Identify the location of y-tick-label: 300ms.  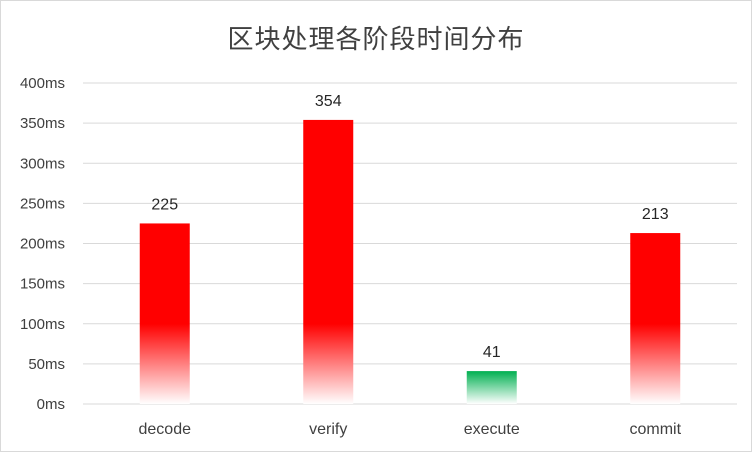
(42, 163).